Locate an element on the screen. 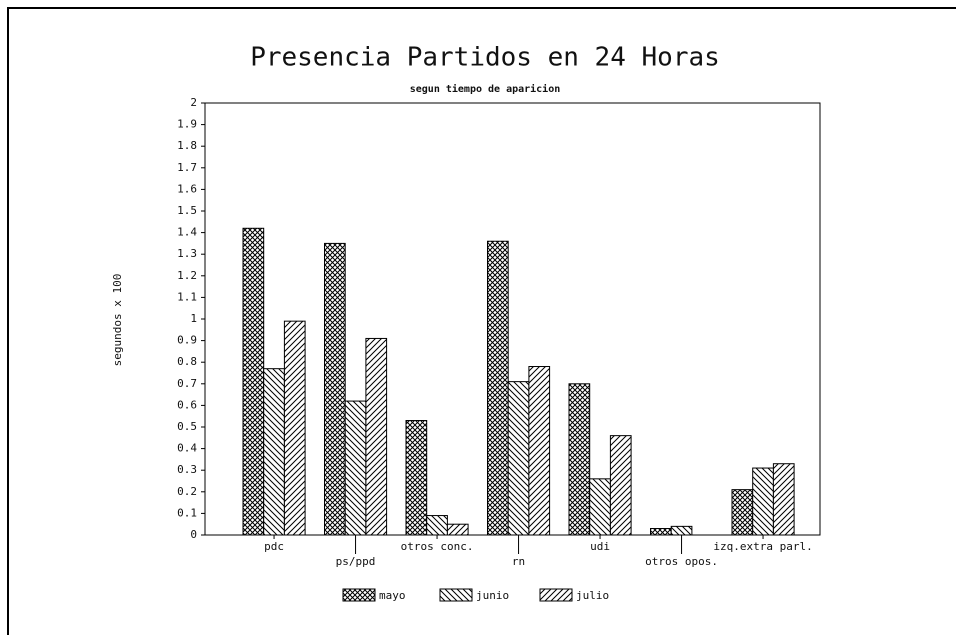 The height and width of the screenshot is (635, 956). y-tick-label: 0.6 is located at coordinates (187, 404).